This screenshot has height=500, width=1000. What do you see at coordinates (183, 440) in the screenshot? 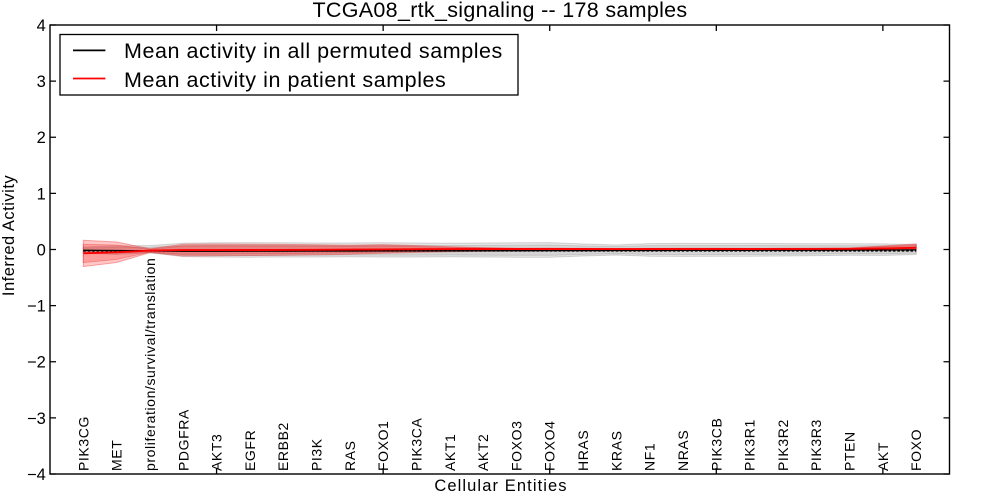
I see `svg-text: PDGFRA` at bounding box center [183, 440].